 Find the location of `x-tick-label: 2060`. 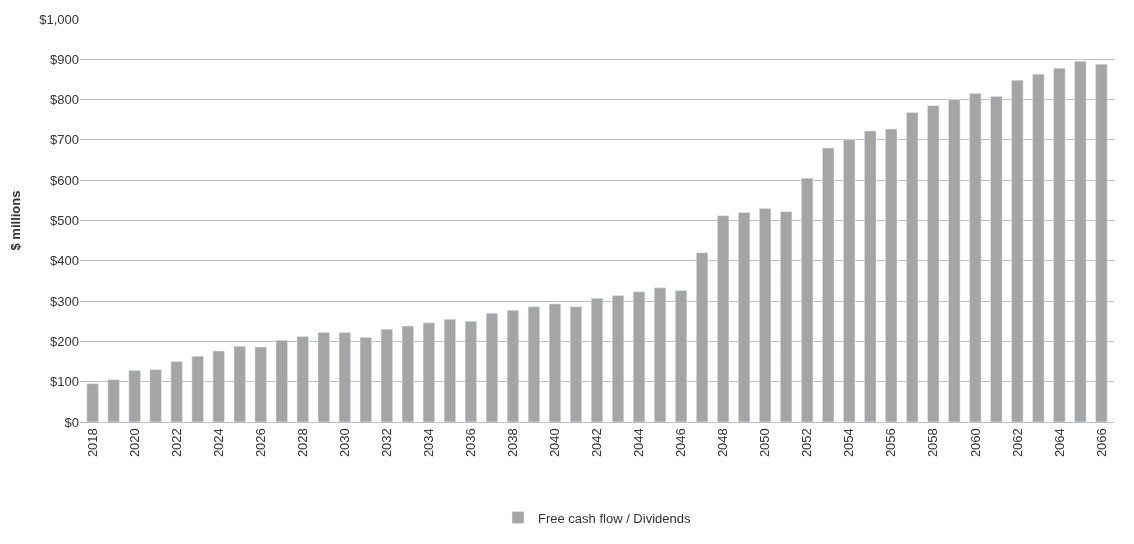

x-tick-label: 2060 is located at coordinates (975, 443).